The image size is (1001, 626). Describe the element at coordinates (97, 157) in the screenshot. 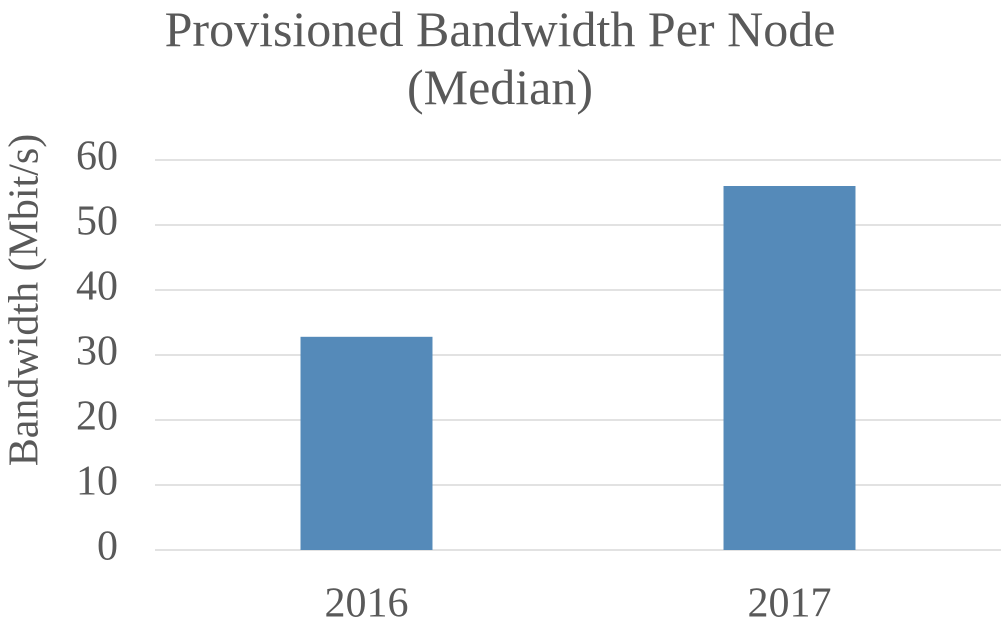

I see `y-tick-label: 60` at that location.